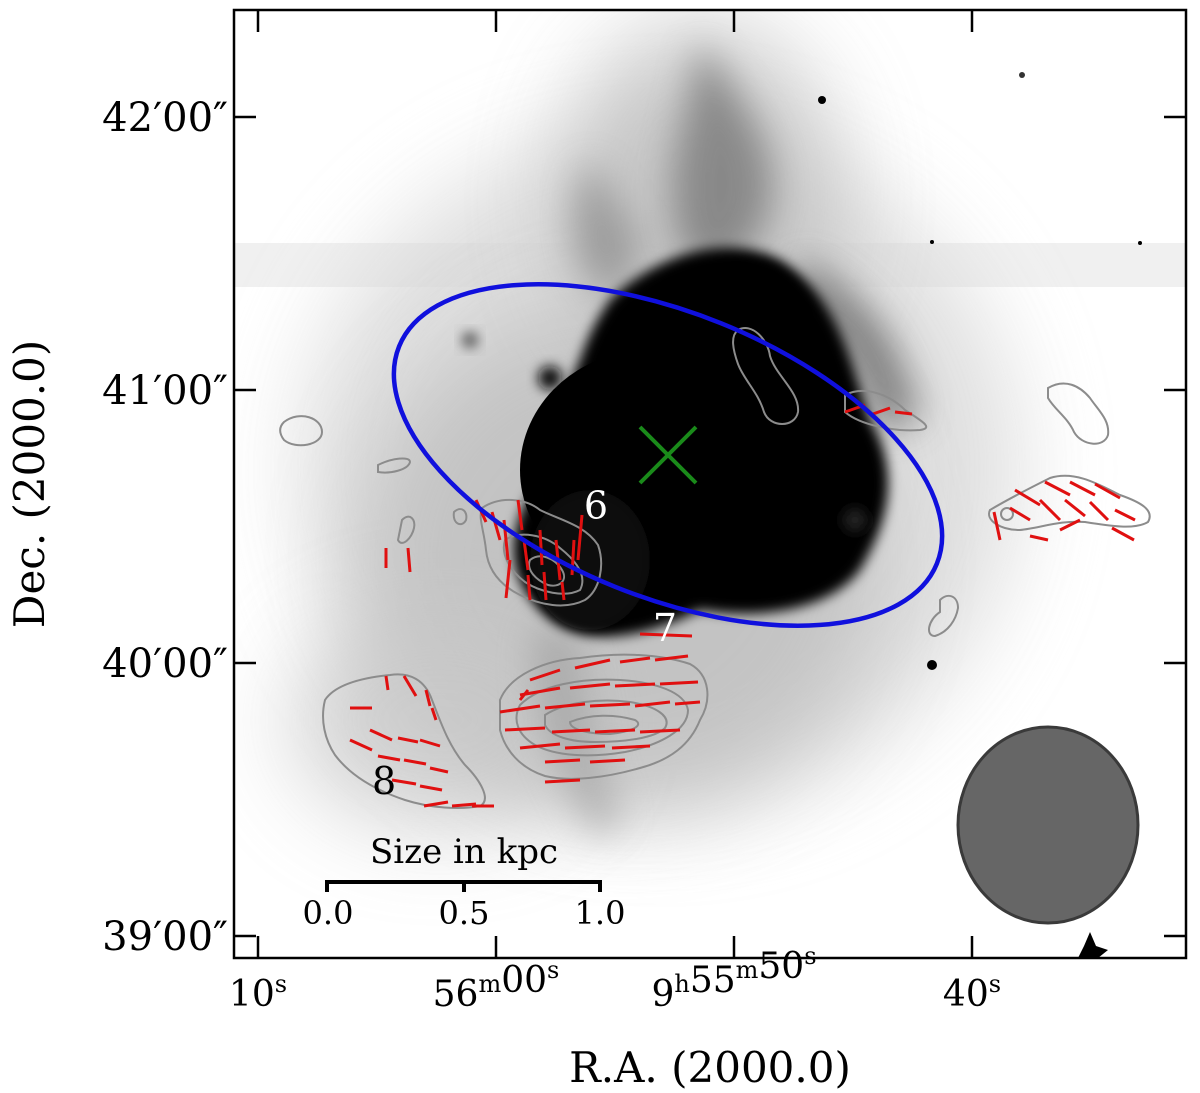 Image resolution: width=1200 pixels, height=1093 pixels. Describe the element at coordinates (384, 781) in the screenshot. I see `region-label: 8` at that location.